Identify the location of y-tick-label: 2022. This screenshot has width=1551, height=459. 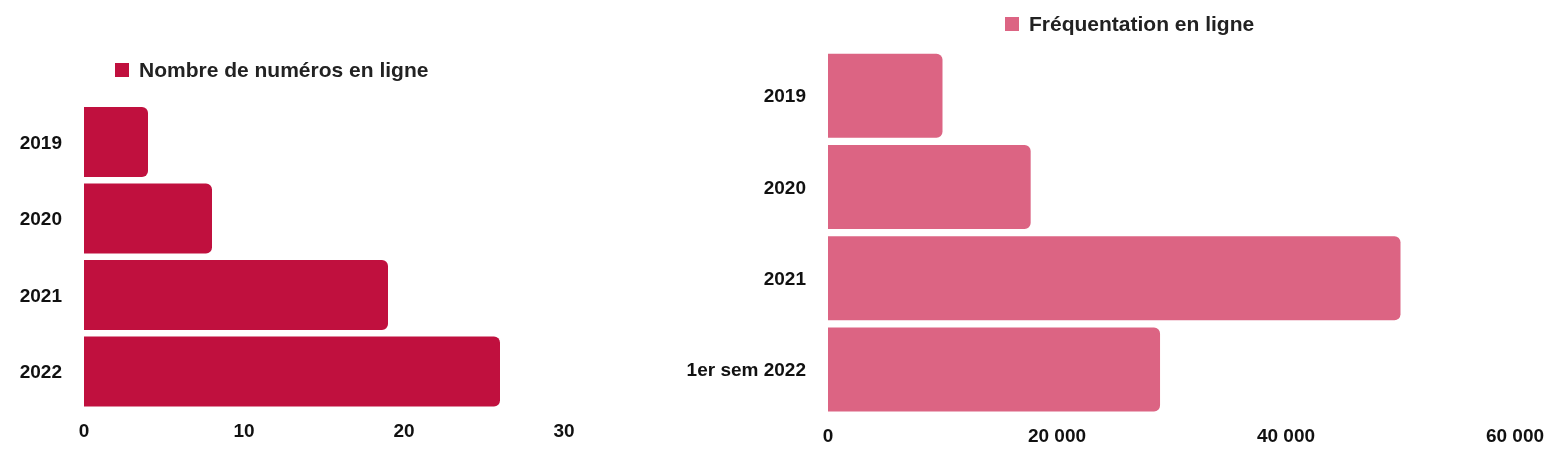
(40, 372).